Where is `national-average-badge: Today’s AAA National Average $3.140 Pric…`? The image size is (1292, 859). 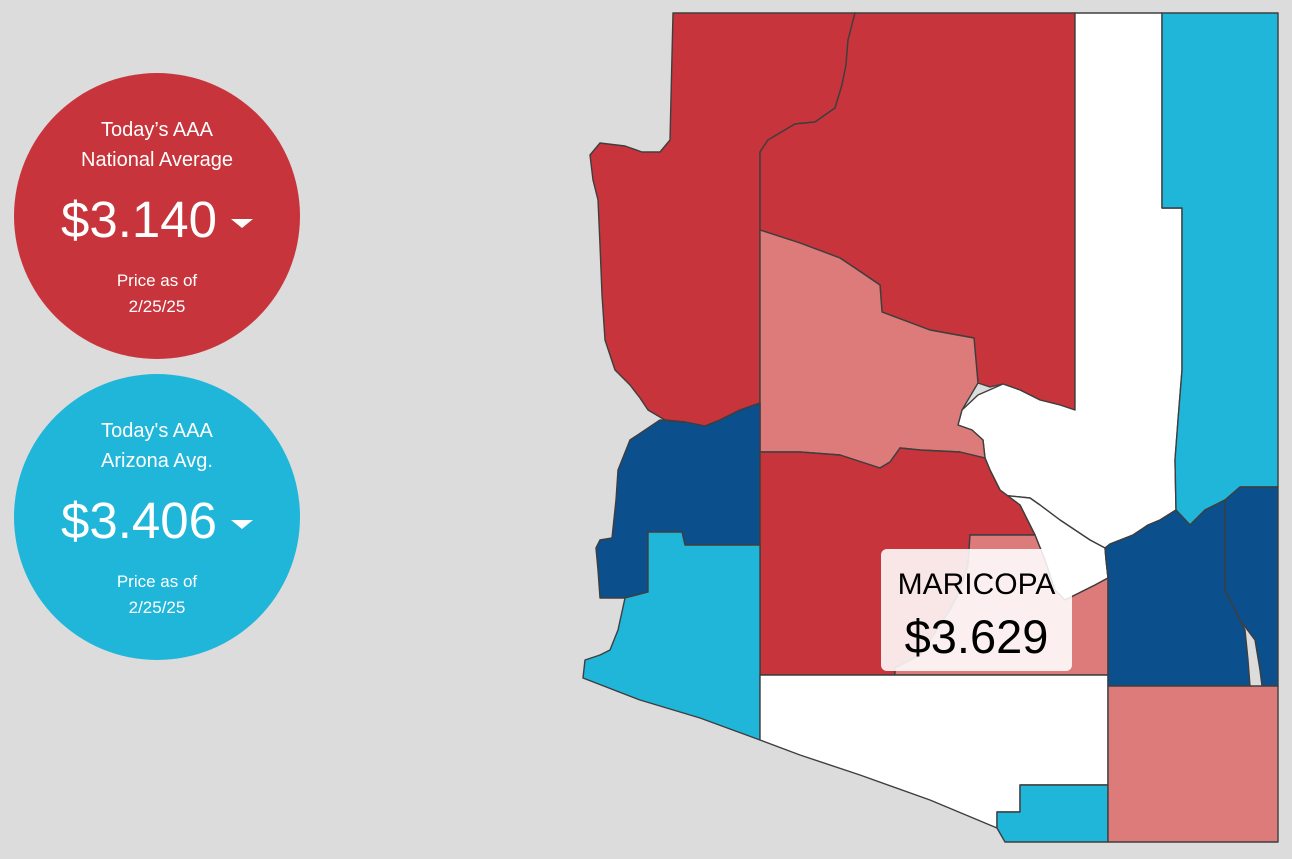
national-average-badge: Today’s AAA National Average $3.140 Pric… is located at coordinates (157, 216).